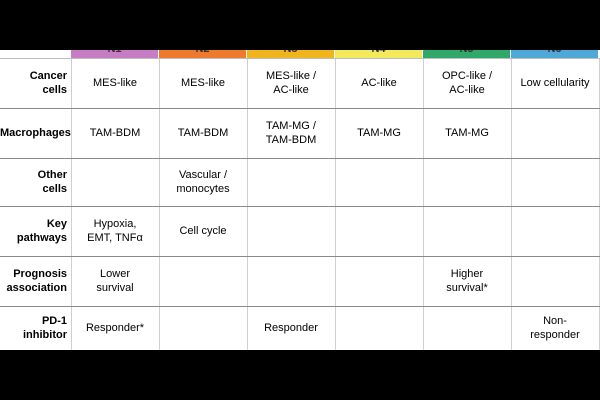 The height and width of the screenshot is (400, 600). I want to click on row-label: Prognosis association, so click(33, 281).